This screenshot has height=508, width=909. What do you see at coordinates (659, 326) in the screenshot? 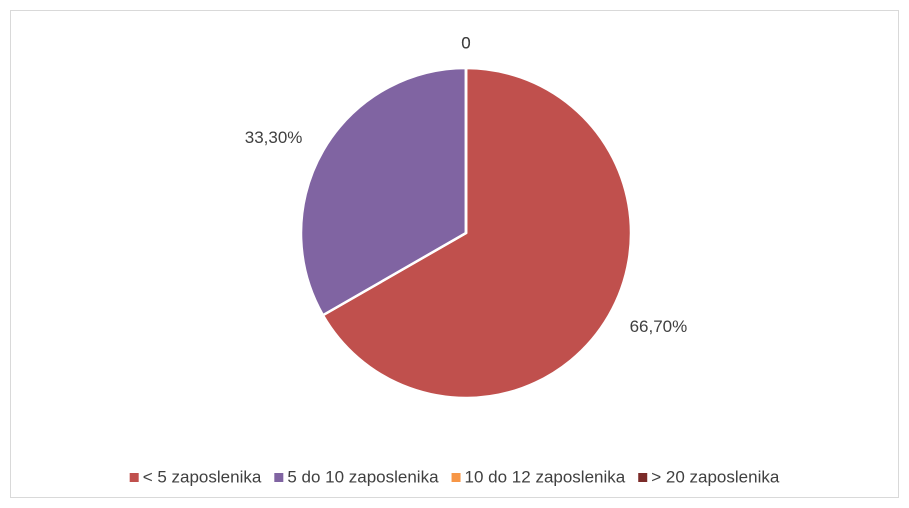
I see `data-label: 66,70%` at bounding box center [659, 326].